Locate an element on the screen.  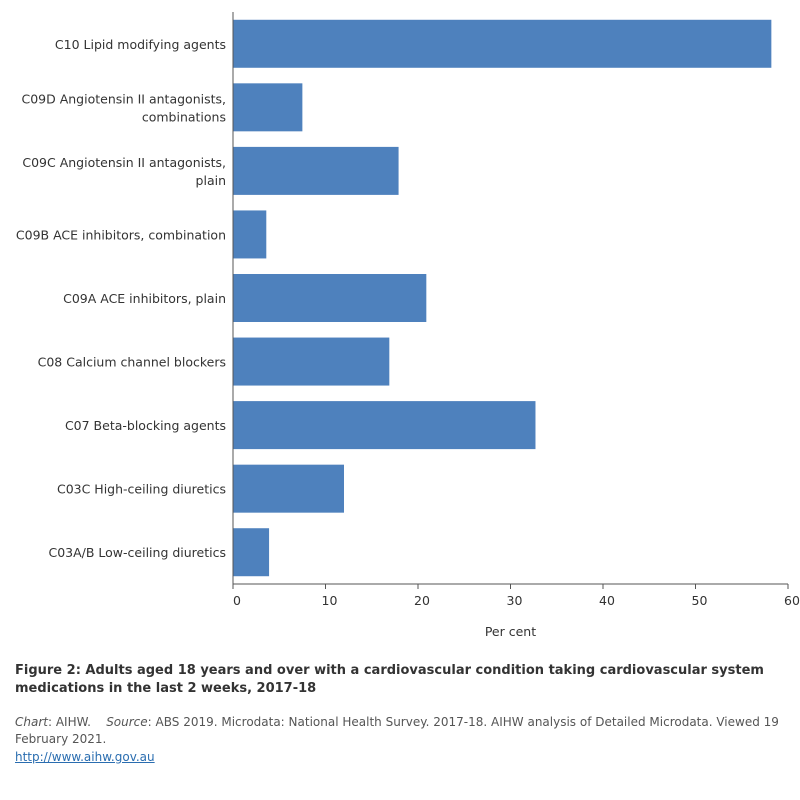
figure-link-container: http://www.aihw.gov.au is located at coordinates (402, 757).